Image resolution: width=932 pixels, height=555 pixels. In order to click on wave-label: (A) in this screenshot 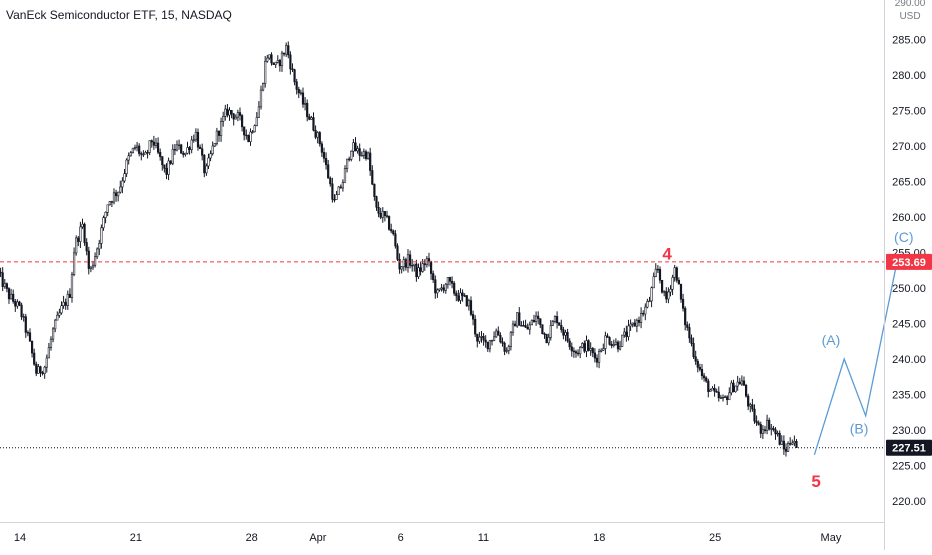, I will do `click(831, 340)`.